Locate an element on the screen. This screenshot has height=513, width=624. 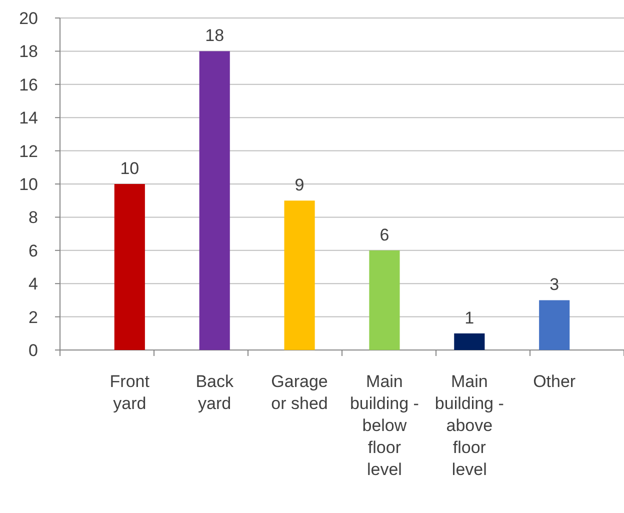
data-label: 18 is located at coordinates (214, 36).